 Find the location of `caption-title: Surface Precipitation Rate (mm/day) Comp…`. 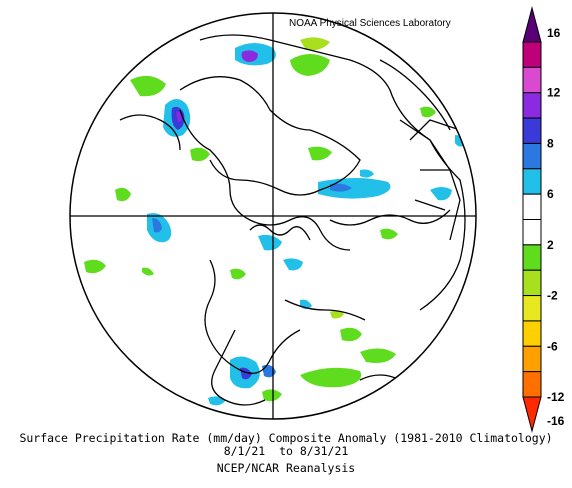

caption-title: Surface Precipitation Rate (mm/day) Comp… is located at coordinates (286, 438).